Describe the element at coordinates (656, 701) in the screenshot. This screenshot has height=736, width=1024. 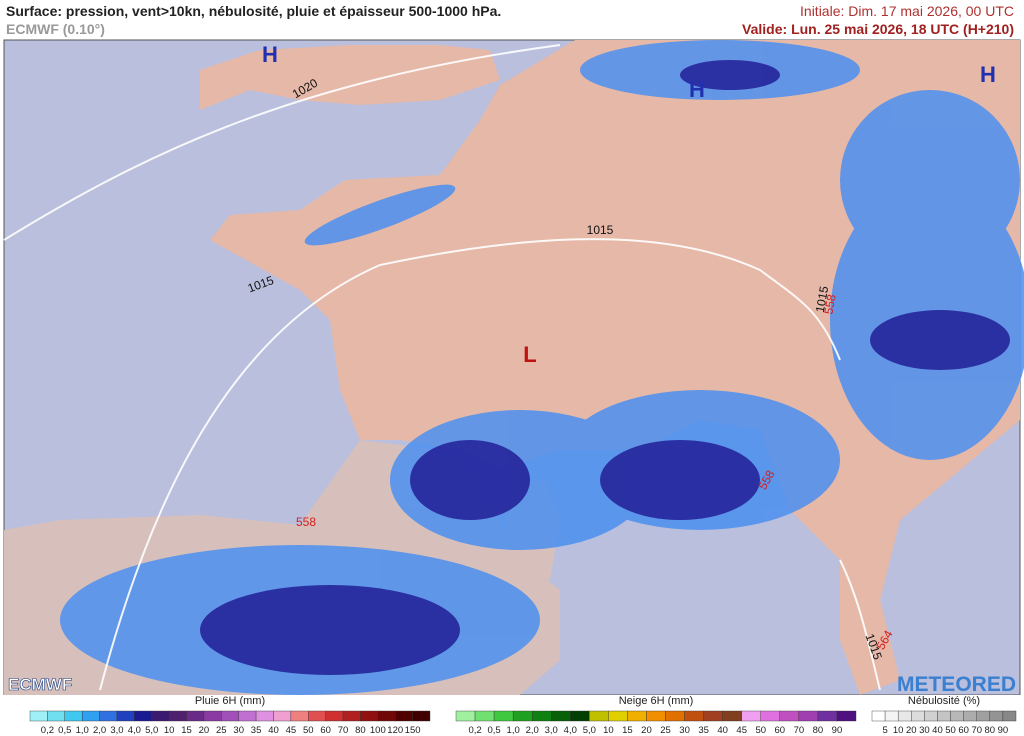
I see `legend-title: Neige 6H (mm)` at that location.